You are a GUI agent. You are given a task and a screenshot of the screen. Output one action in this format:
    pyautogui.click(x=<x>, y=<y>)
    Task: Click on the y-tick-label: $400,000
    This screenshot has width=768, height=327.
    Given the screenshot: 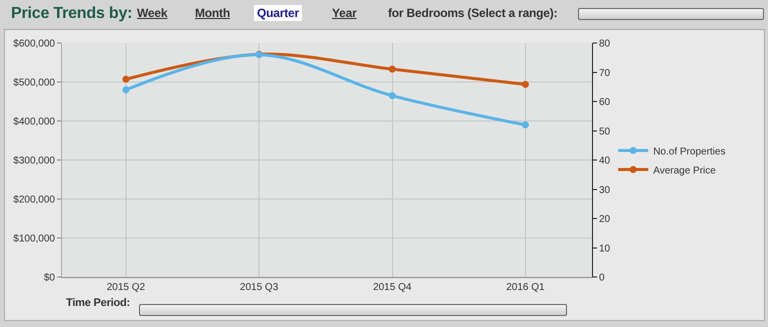 What is the action you would take?
    pyautogui.click(x=34, y=122)
    